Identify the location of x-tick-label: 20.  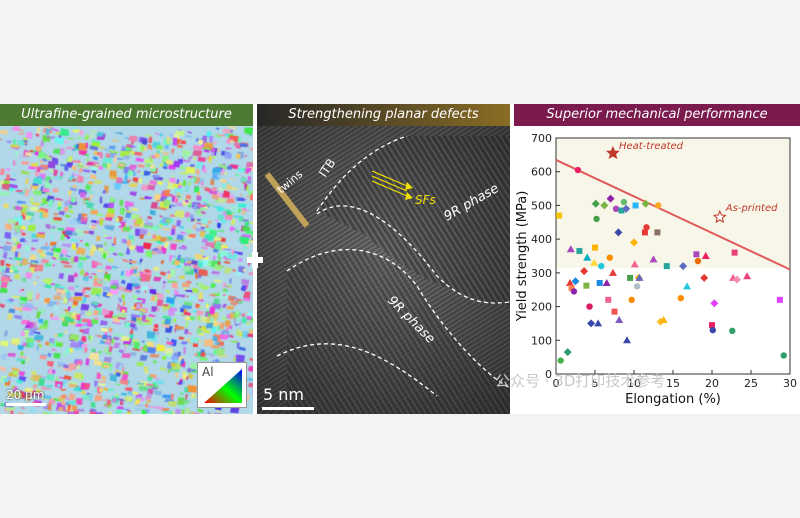
(712, 383).